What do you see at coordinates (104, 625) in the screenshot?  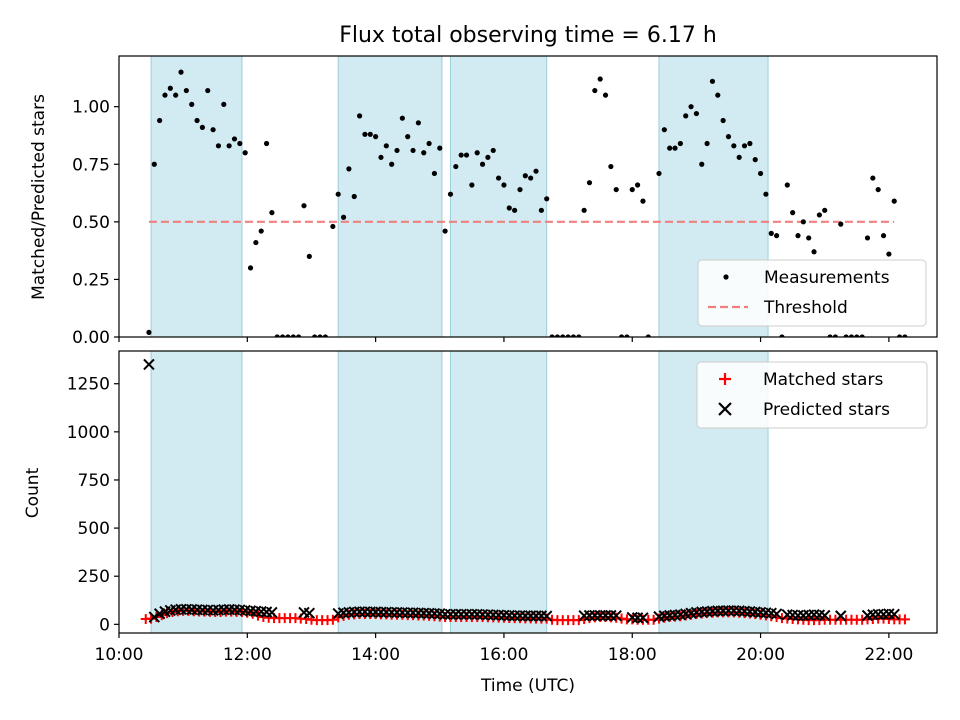 I see `y-tick-label-bottom: 0` at bounding box center [104, 625].